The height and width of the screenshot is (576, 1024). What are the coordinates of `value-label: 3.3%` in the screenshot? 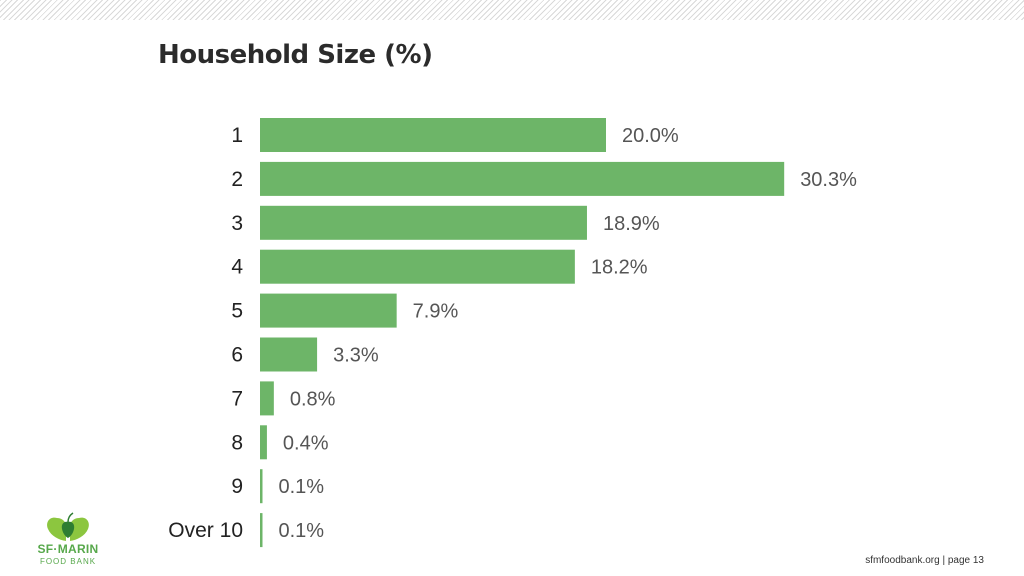 It's located at (356, 356).